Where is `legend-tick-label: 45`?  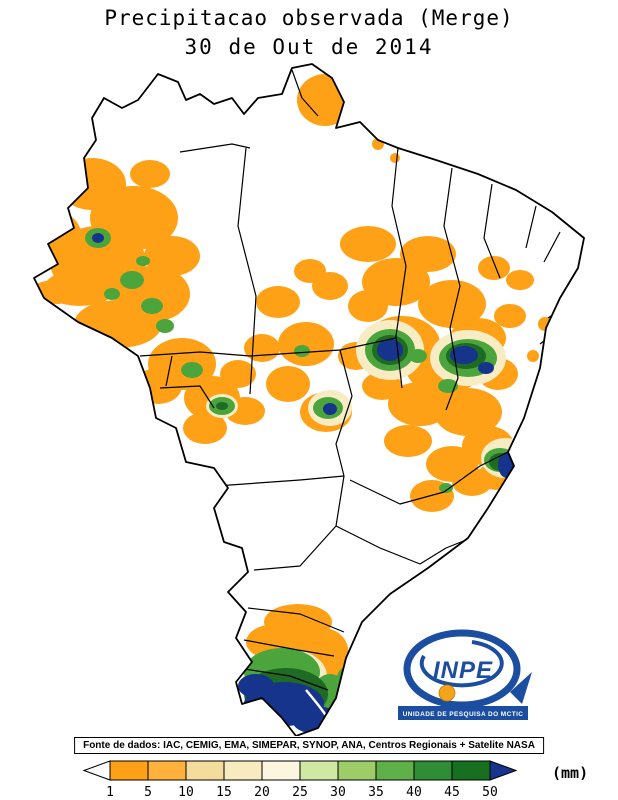 legend-tick-label: 45 is located at coordinates (452, 792).